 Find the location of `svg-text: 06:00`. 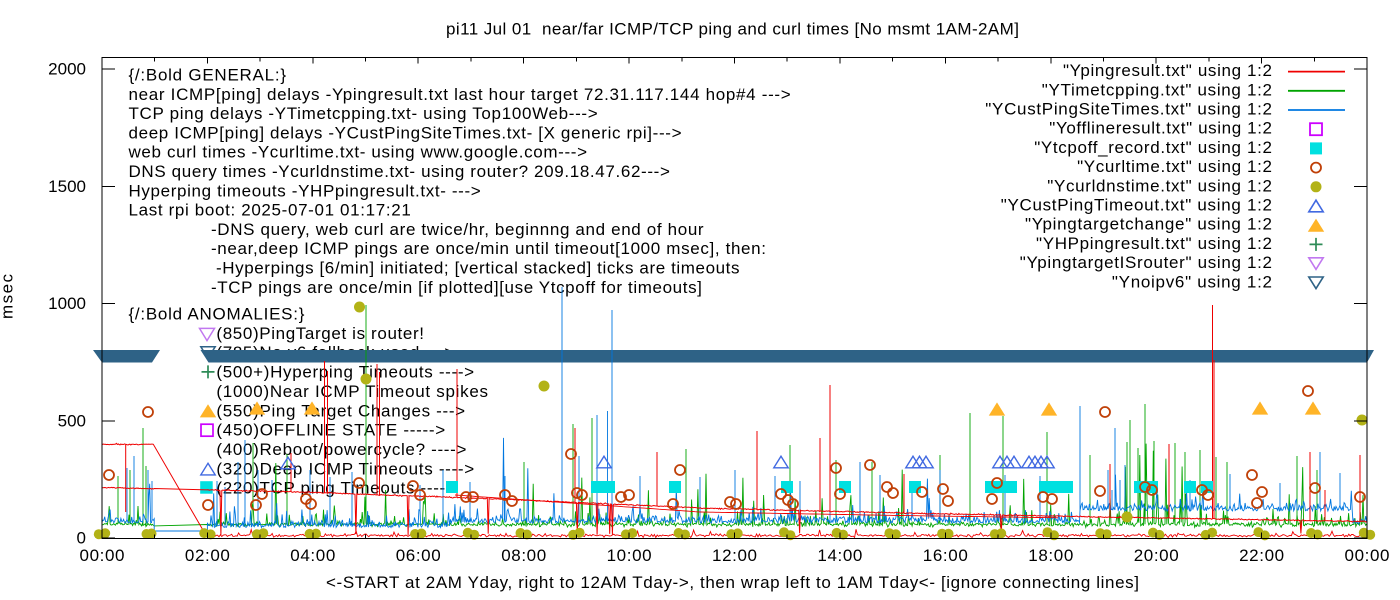

svg-text: 06:00 is located at coordinates (418, 555).